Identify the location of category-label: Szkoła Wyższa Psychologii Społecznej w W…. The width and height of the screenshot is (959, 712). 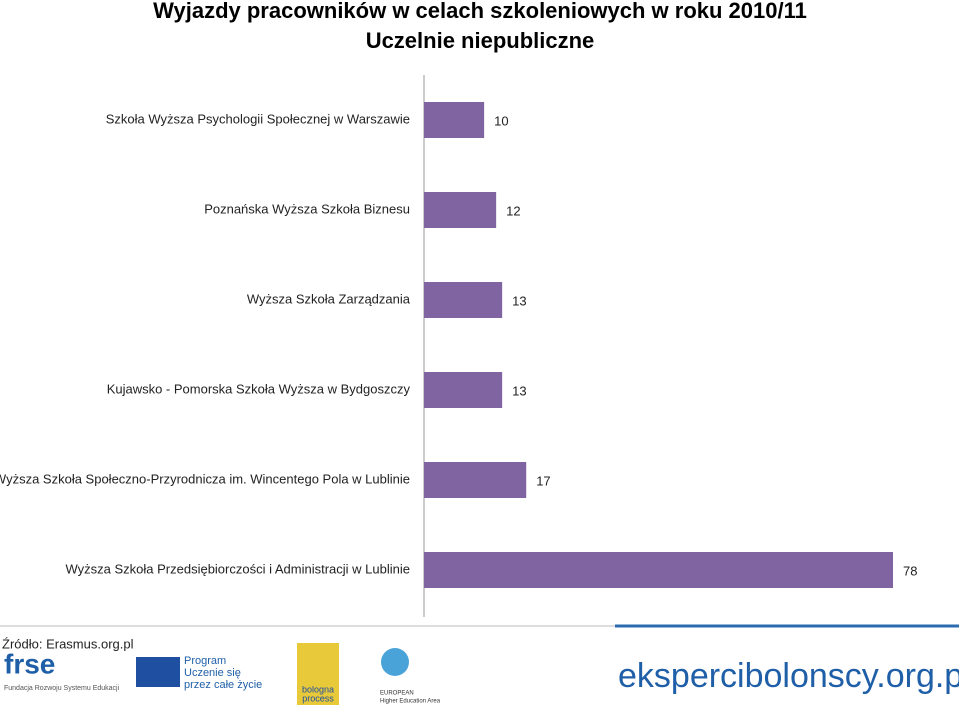
(258, 118).